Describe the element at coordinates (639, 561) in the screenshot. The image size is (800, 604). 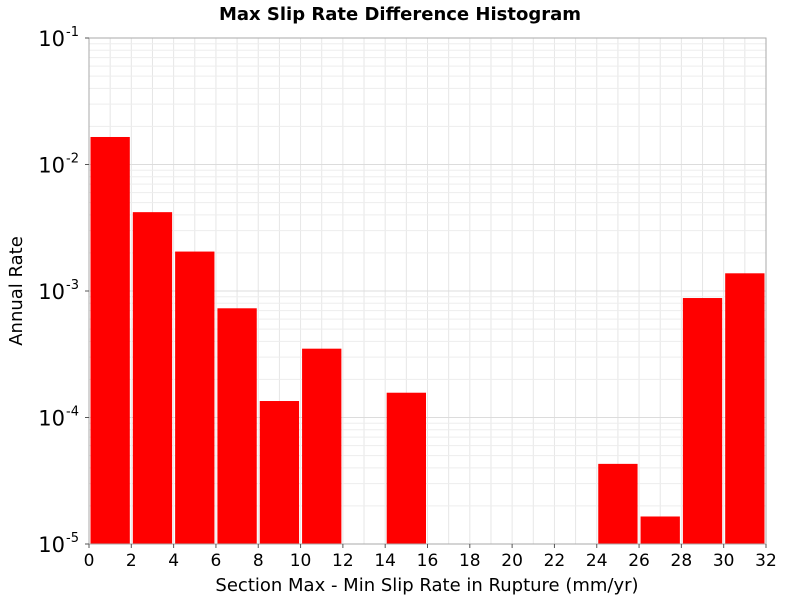
I see `x-tick-label: 26` at that location.